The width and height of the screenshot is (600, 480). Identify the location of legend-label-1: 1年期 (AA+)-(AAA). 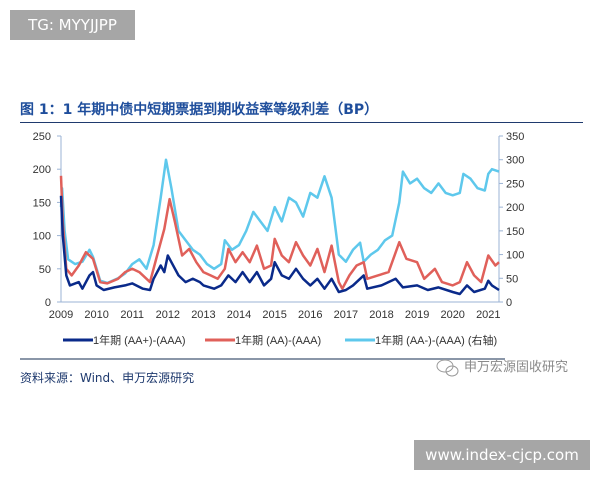
(139, 340).